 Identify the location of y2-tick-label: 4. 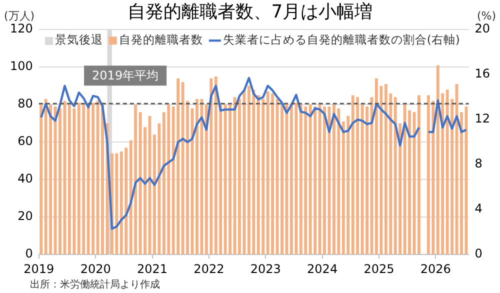
(478, 209).